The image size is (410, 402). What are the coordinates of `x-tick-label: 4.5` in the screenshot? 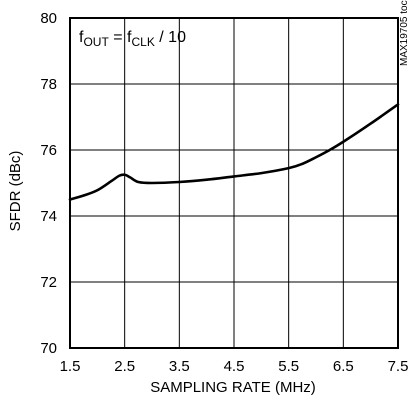 It's located at (234, 366).